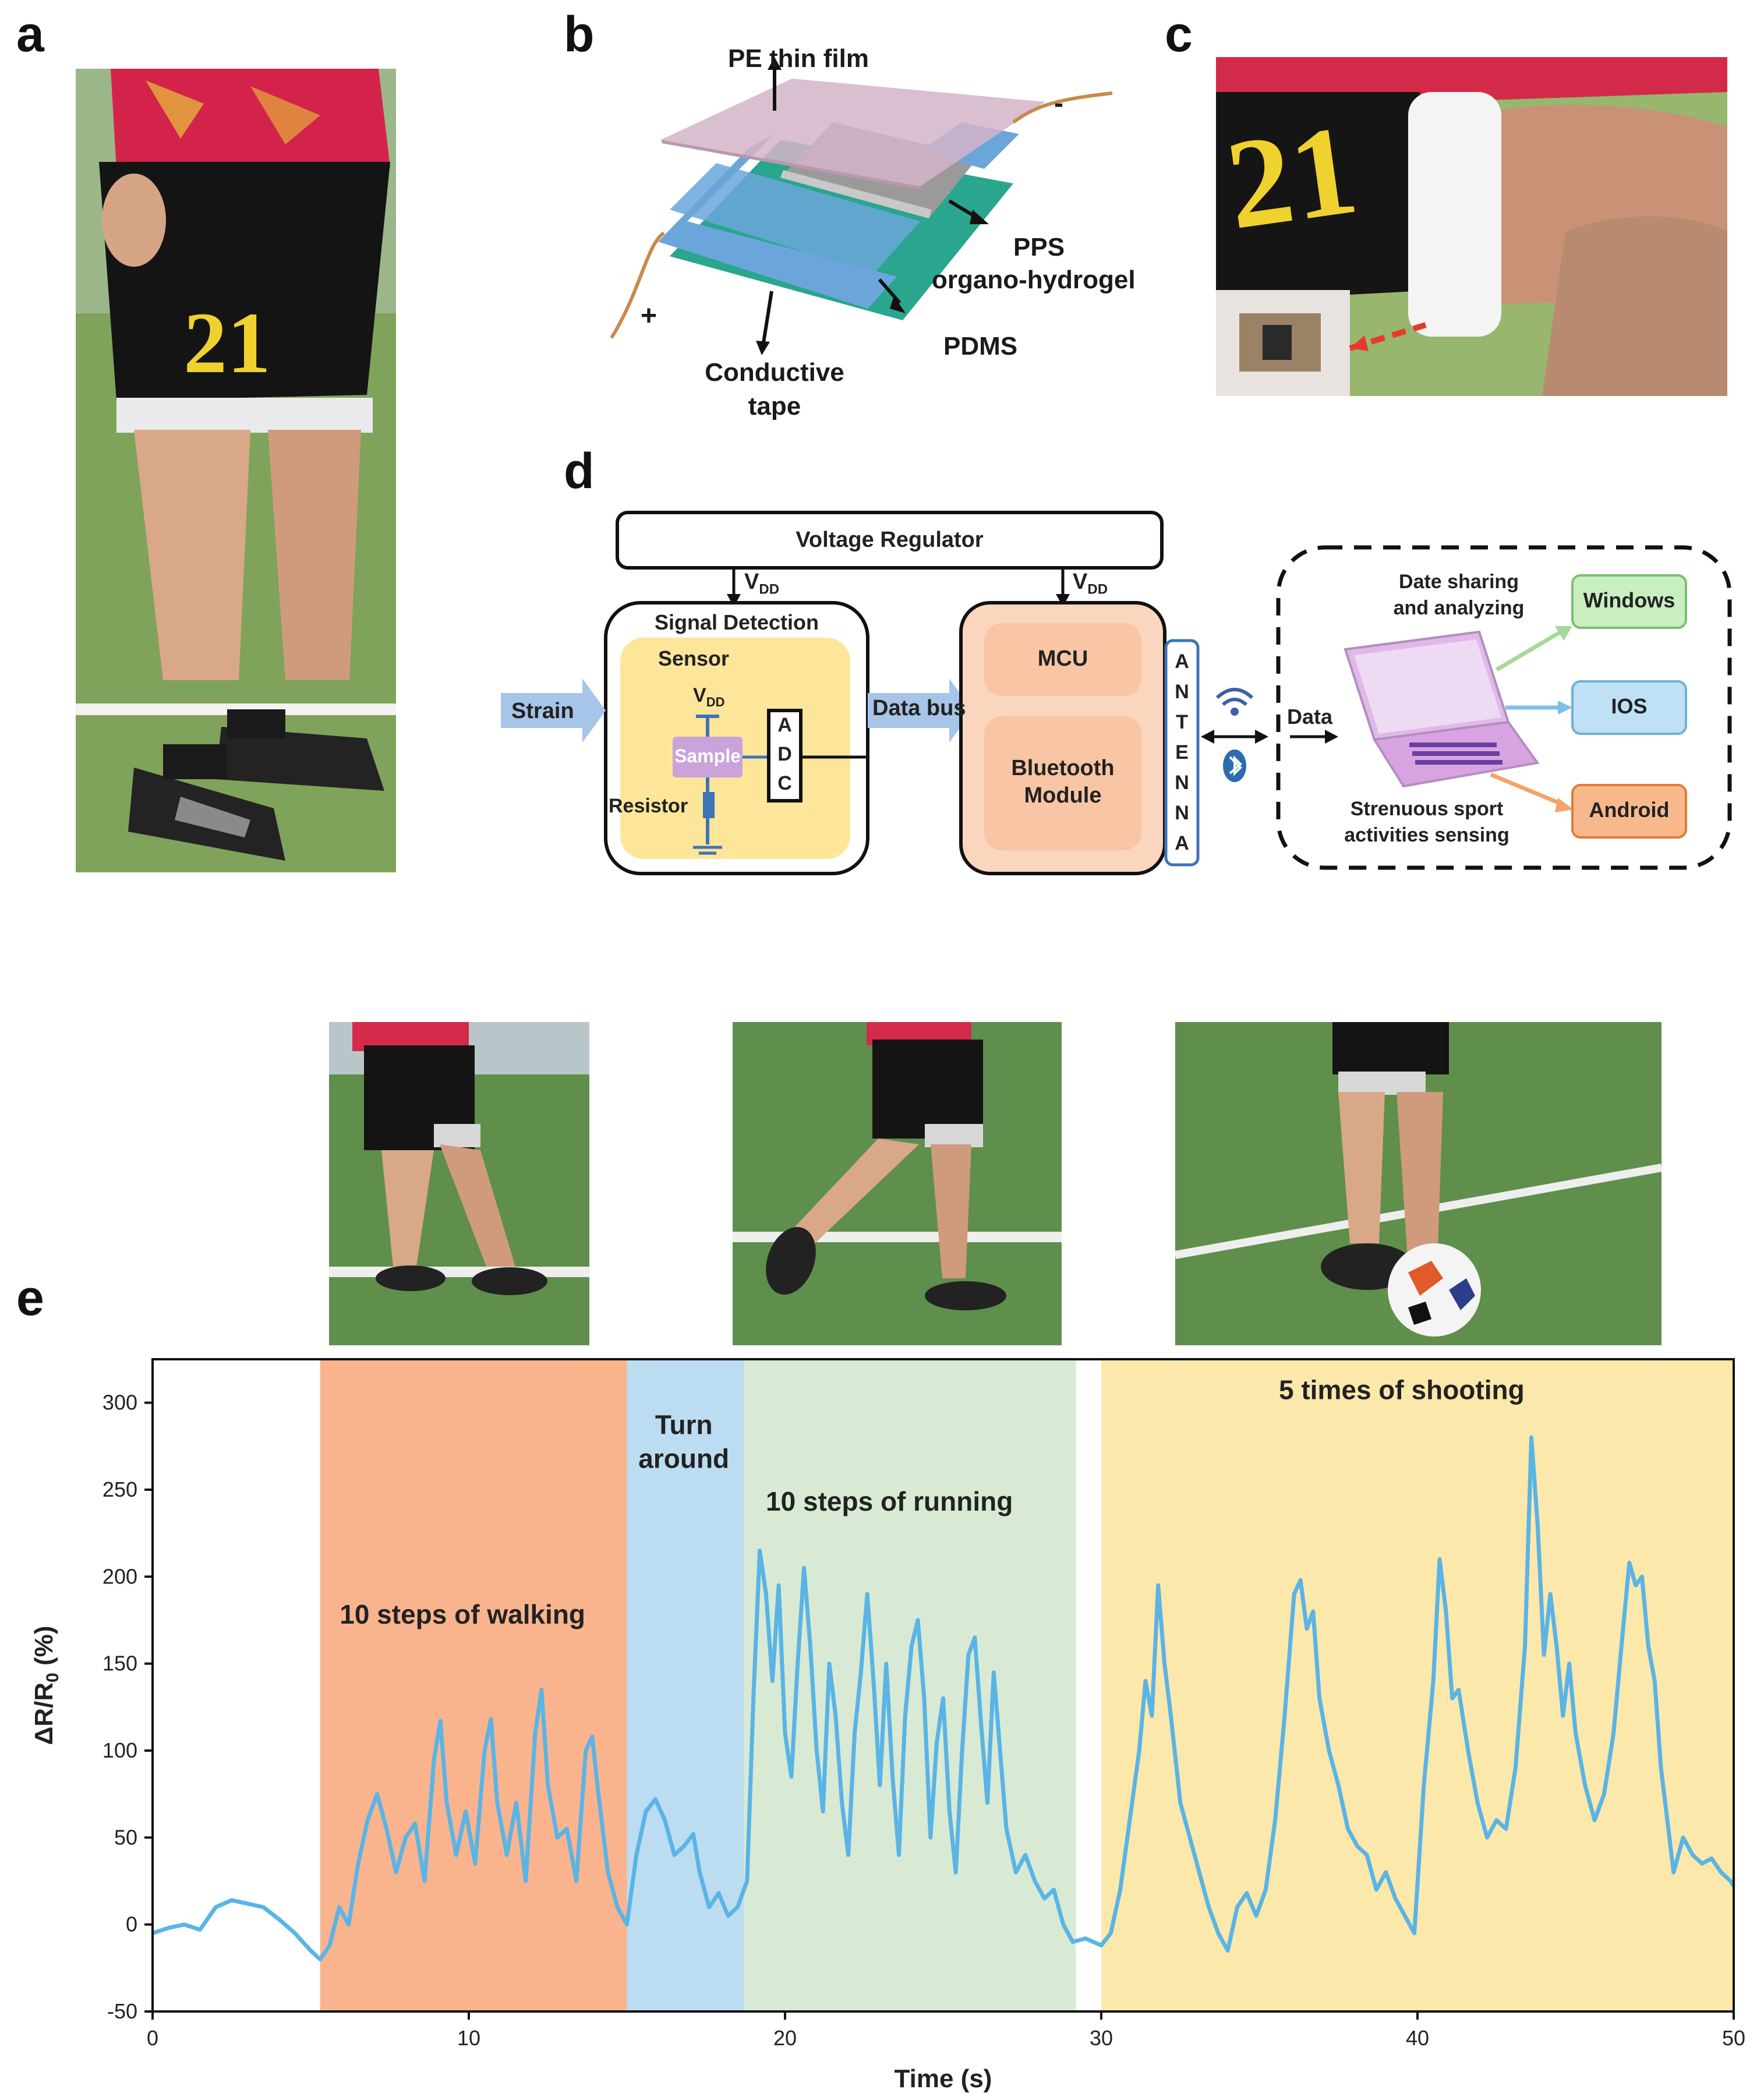 This screenshot has height=2100, width=1757. I want to click on android-label: Android, so click(1629, 810).